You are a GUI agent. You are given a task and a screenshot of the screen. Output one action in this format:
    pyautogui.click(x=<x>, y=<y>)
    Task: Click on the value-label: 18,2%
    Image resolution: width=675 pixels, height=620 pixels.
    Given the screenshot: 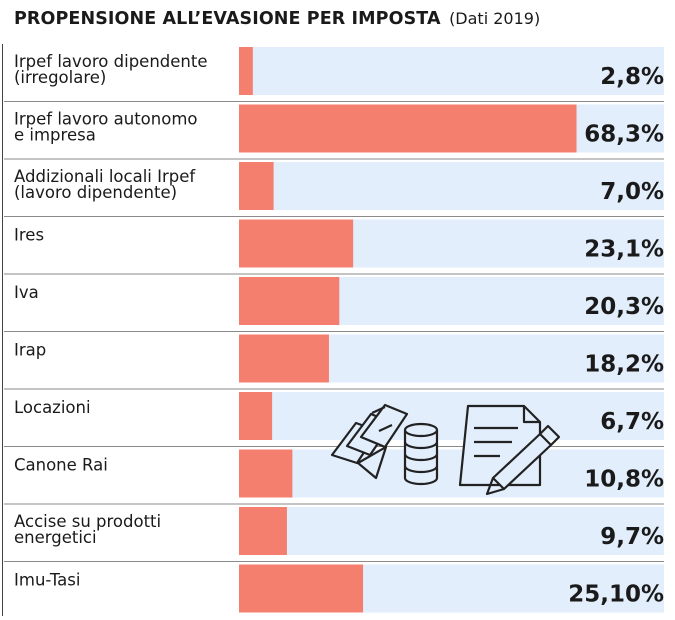 What is the action you would take?
    pyautogui.click(x=624, y=365)
    